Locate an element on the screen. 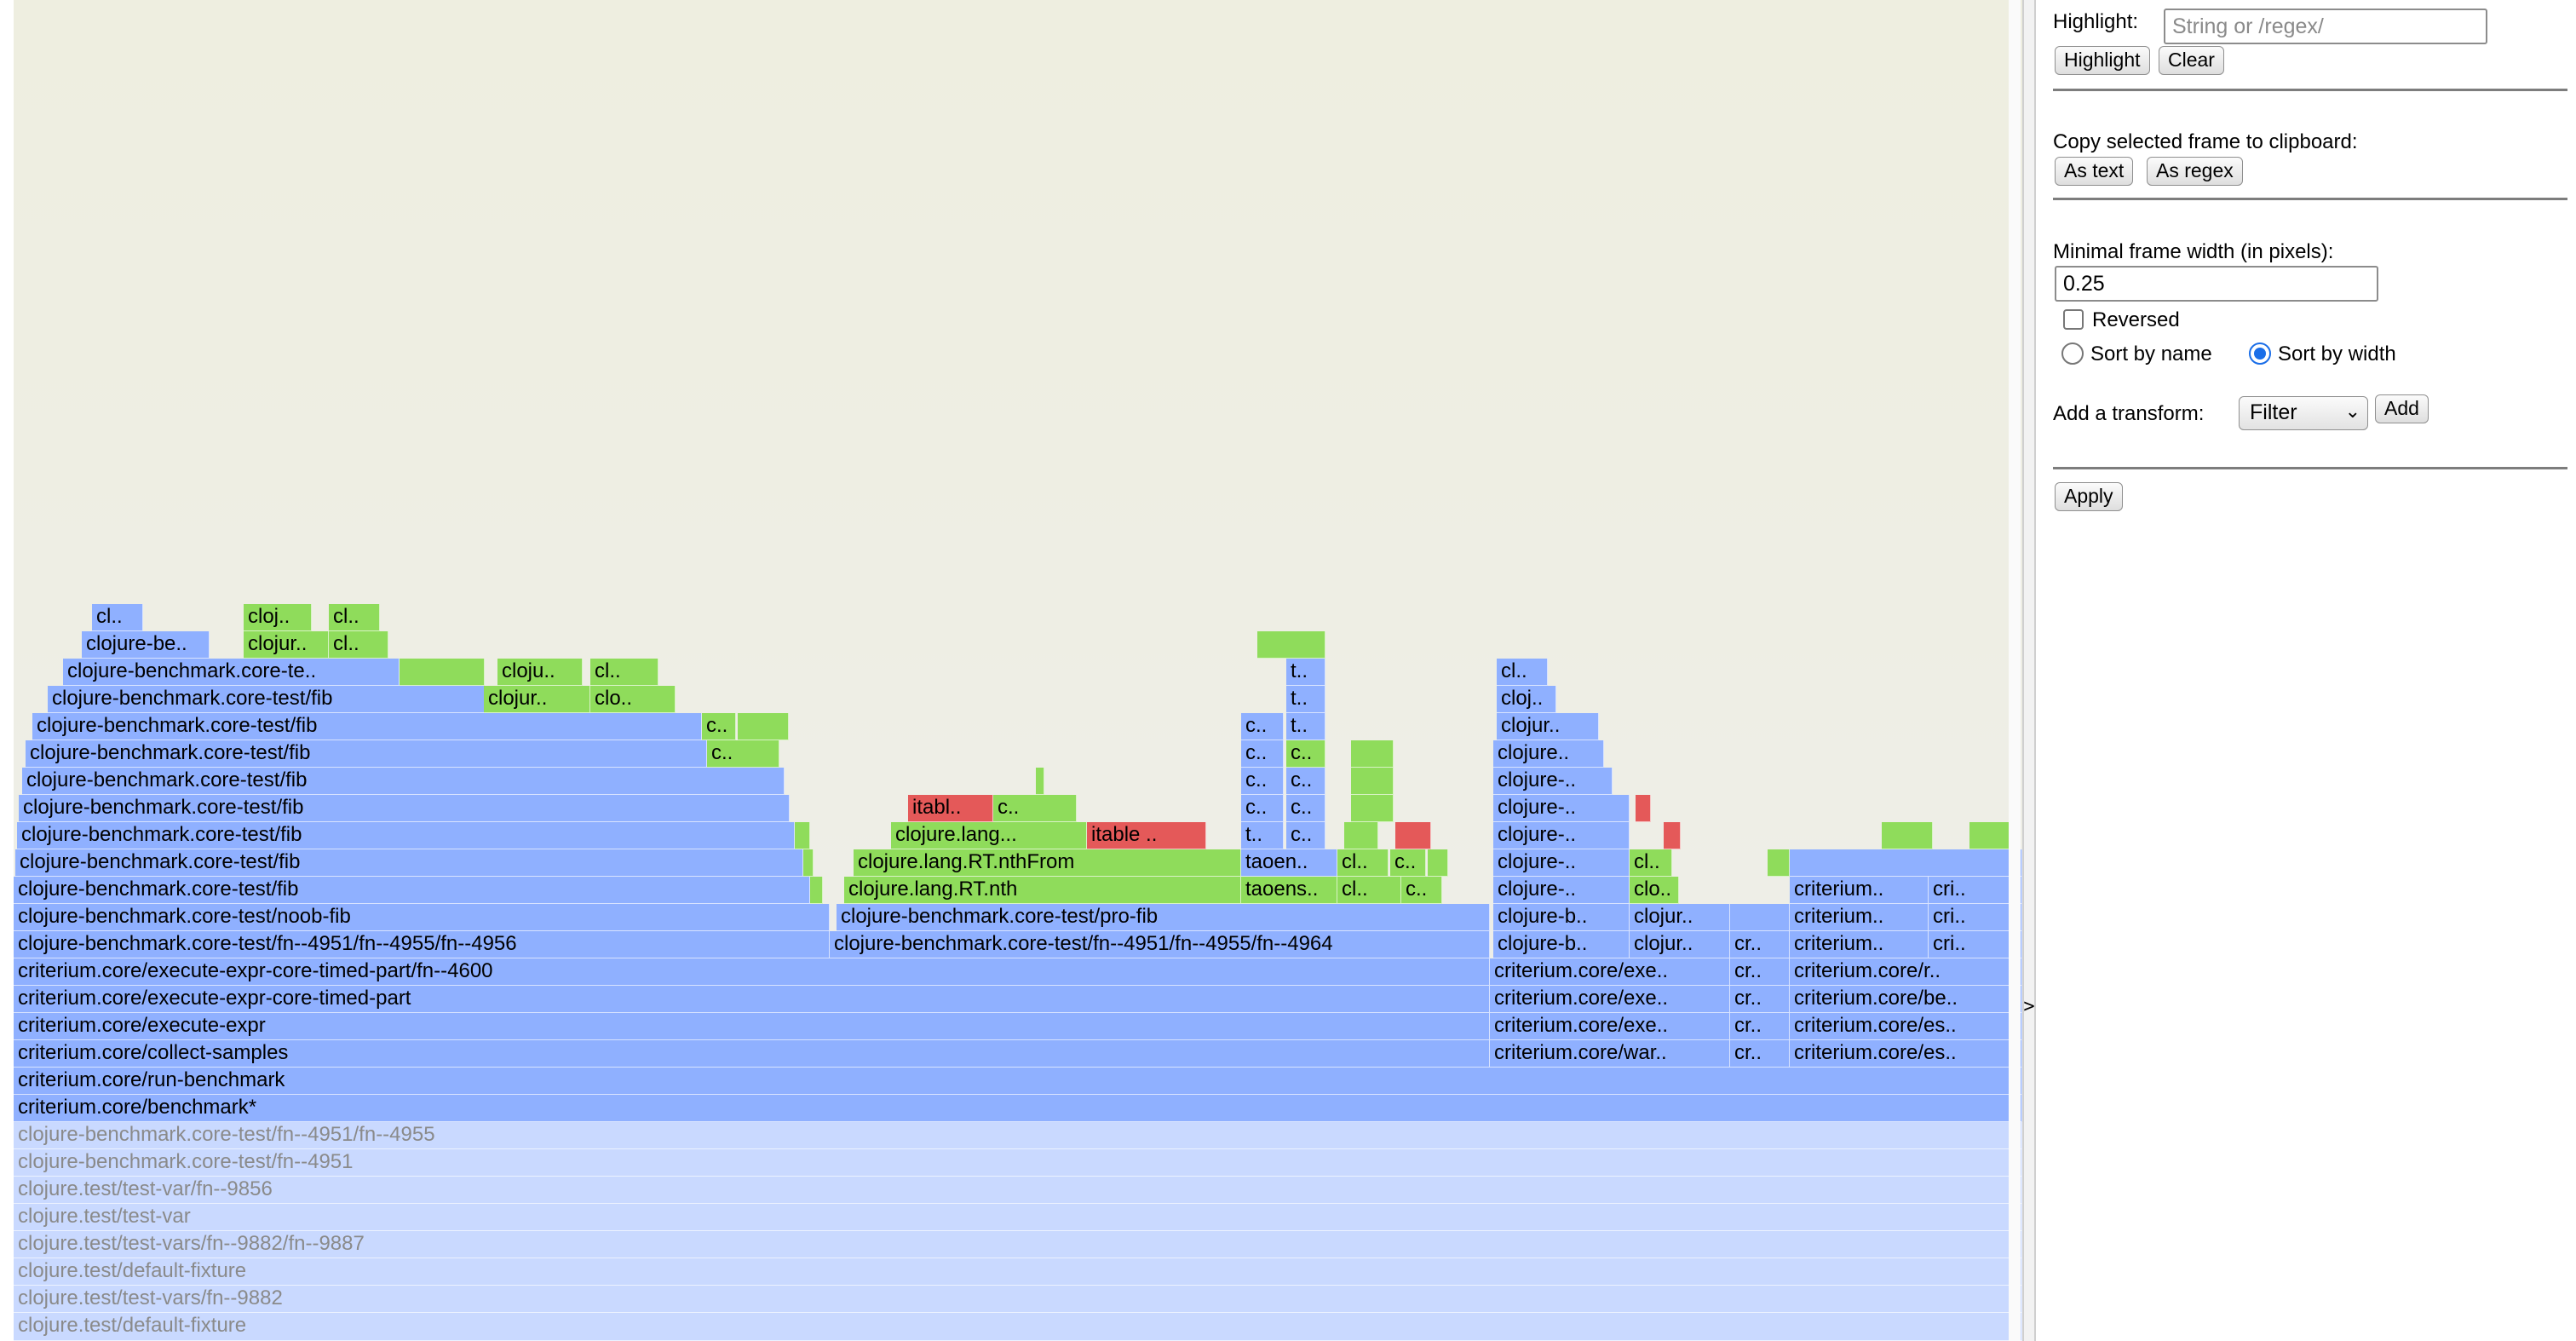  copy-as-regex-button: As regex is located at coordinates (2195, 172).